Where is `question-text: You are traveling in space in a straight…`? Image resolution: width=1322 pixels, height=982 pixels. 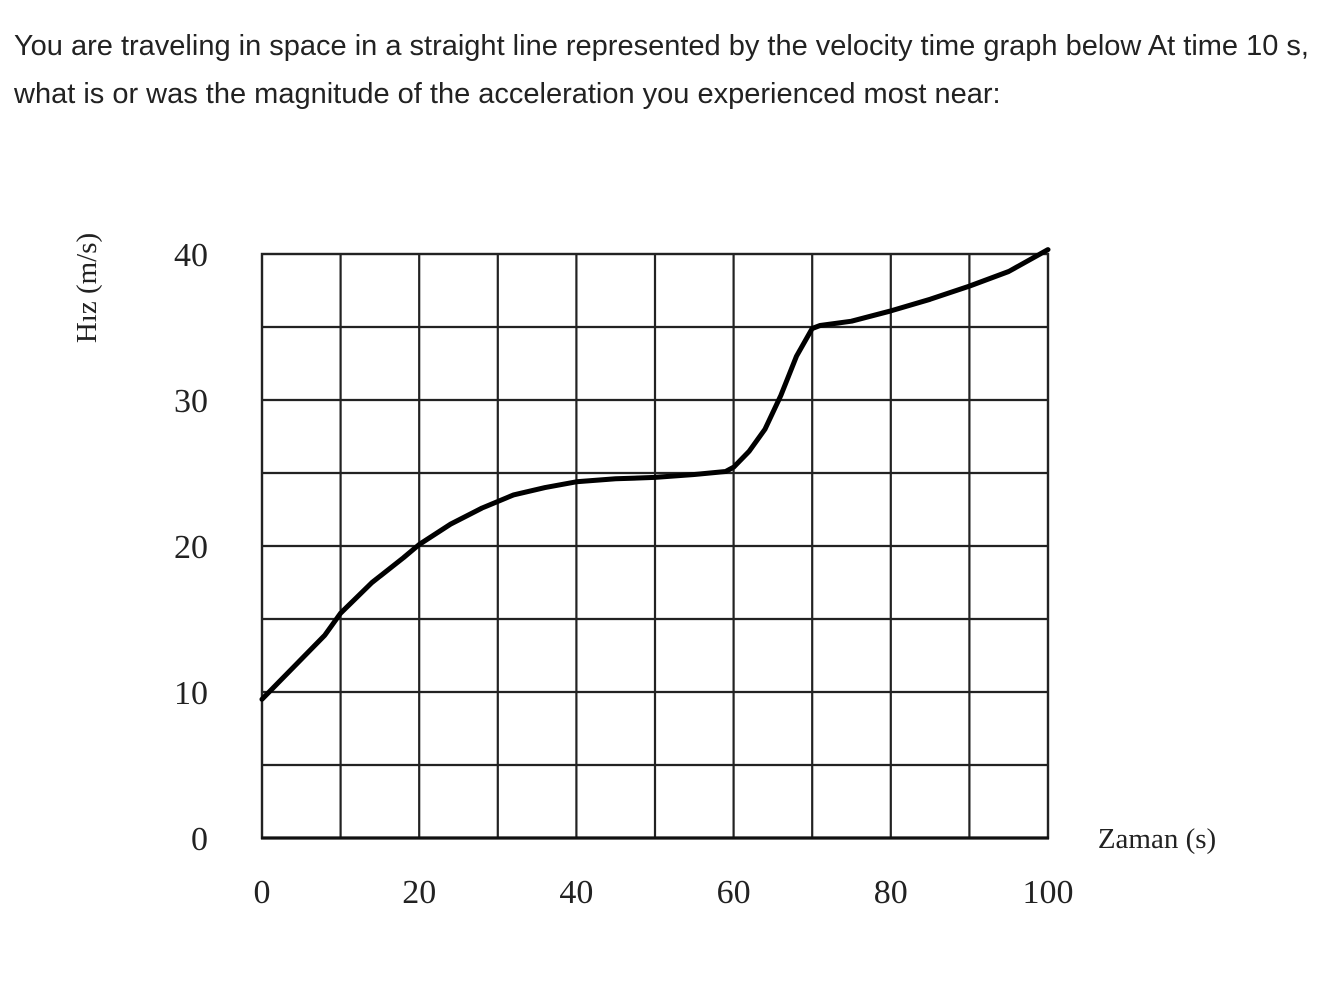
question-text: You are traveling in space in a straight… is located at coordinates (661, 70).